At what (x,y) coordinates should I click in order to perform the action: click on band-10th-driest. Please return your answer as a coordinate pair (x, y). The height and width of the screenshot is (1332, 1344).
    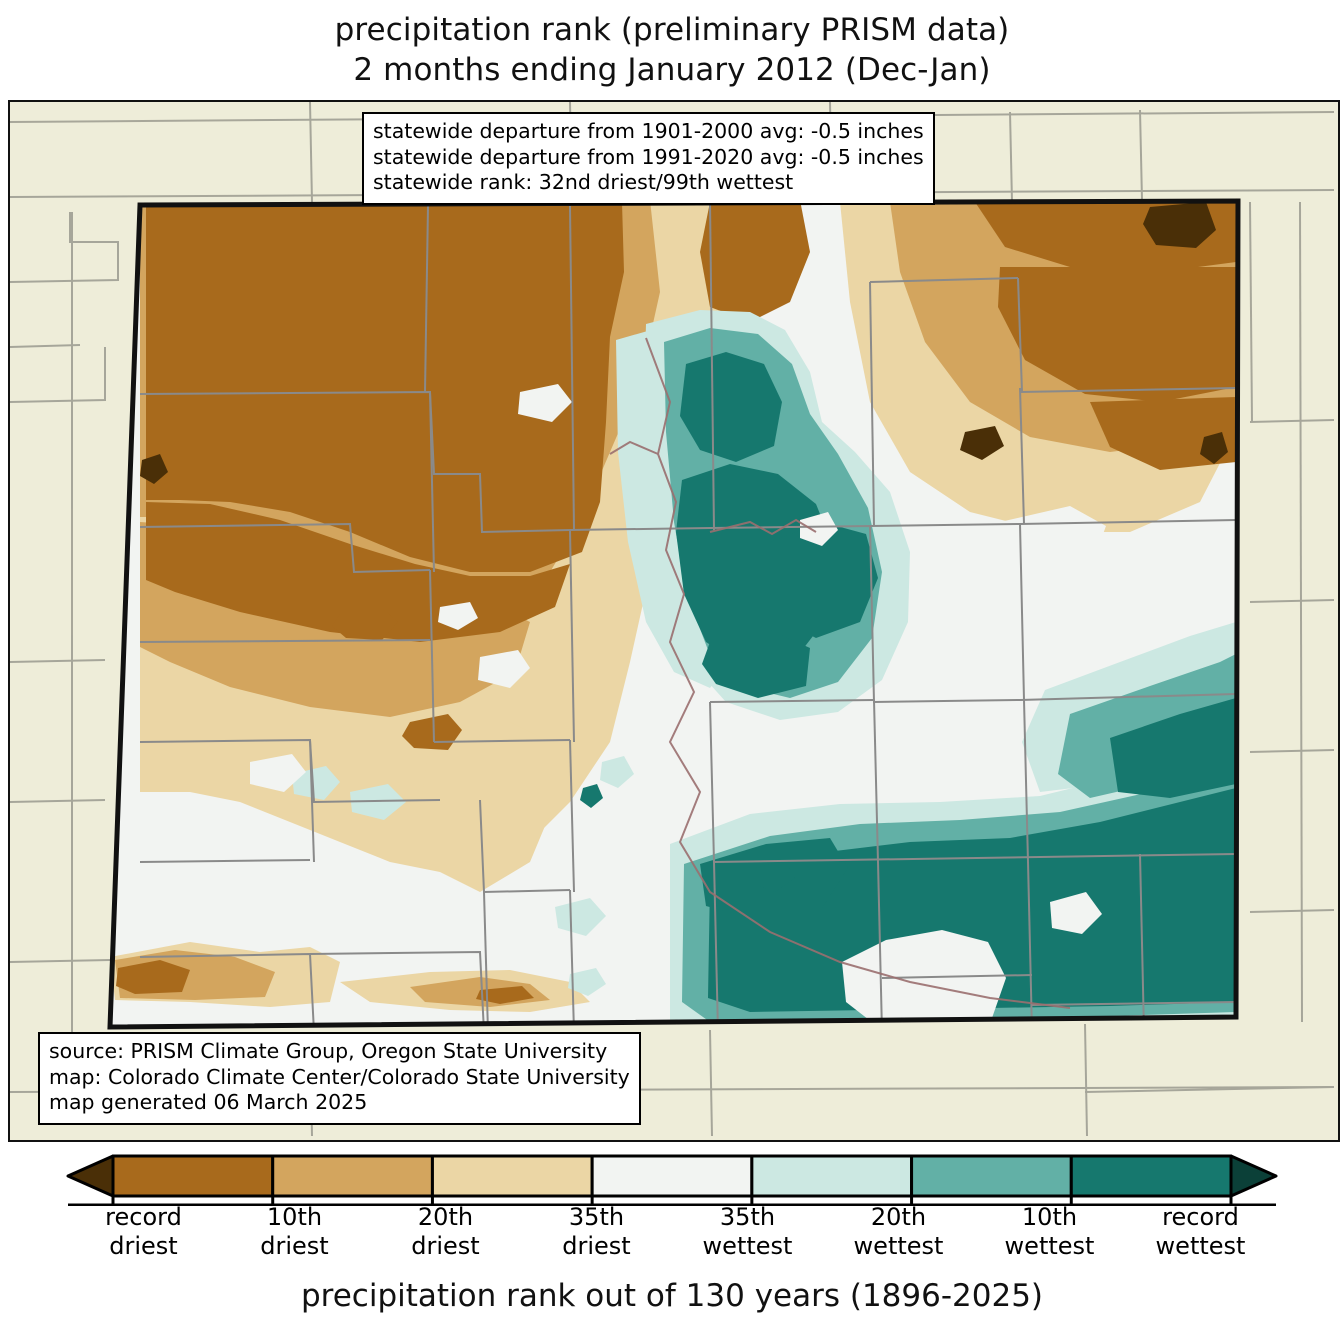
    Looking at the image, I should click on (385, 387).